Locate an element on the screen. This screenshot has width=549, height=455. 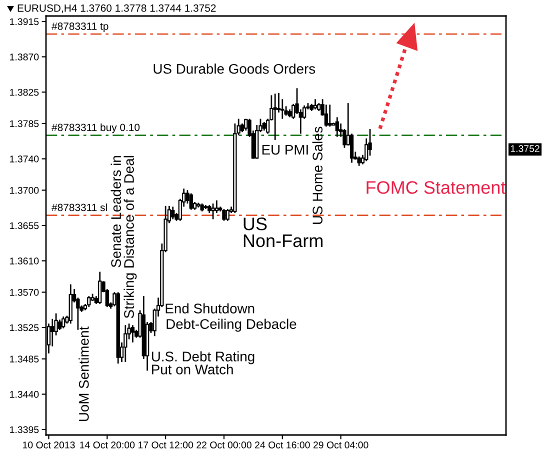
y-tick-label: 1.3655 is located at coordinates (24, 226).